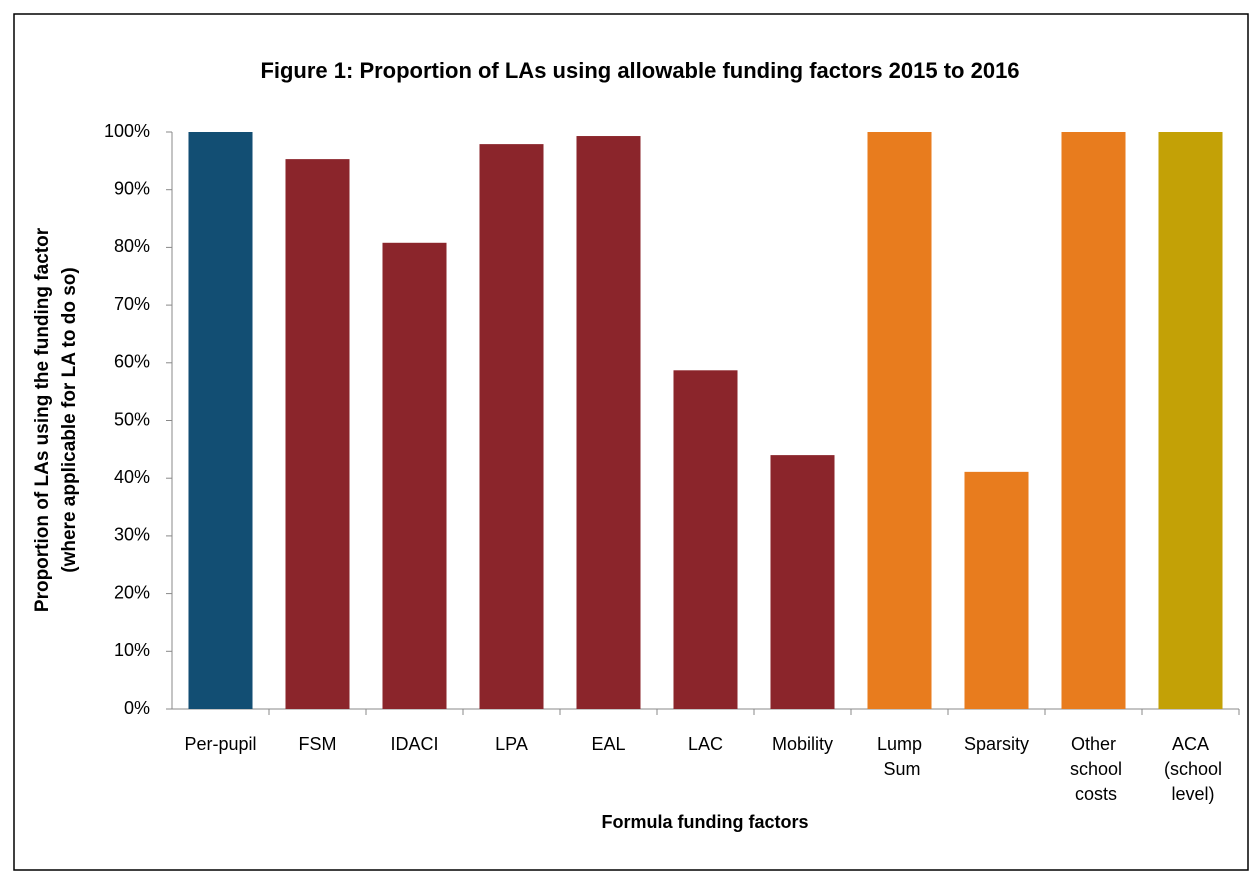 Image resolution: width=1250 pixels, height=872 pixels. What do you see at coordinates (132, 304) in the screenshot?
I see `y-tick-label: 70%` at bounding box center [132, 304].